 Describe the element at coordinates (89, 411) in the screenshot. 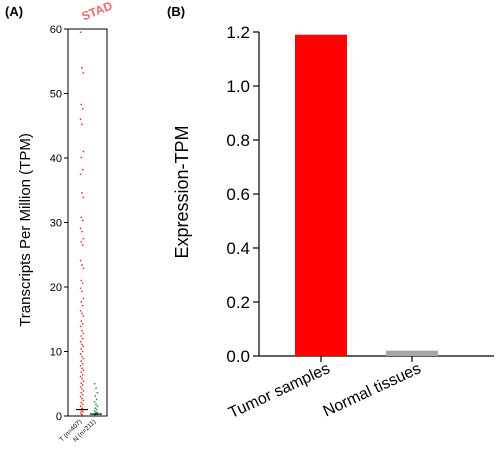

I see `panel-a-medians` at that location.